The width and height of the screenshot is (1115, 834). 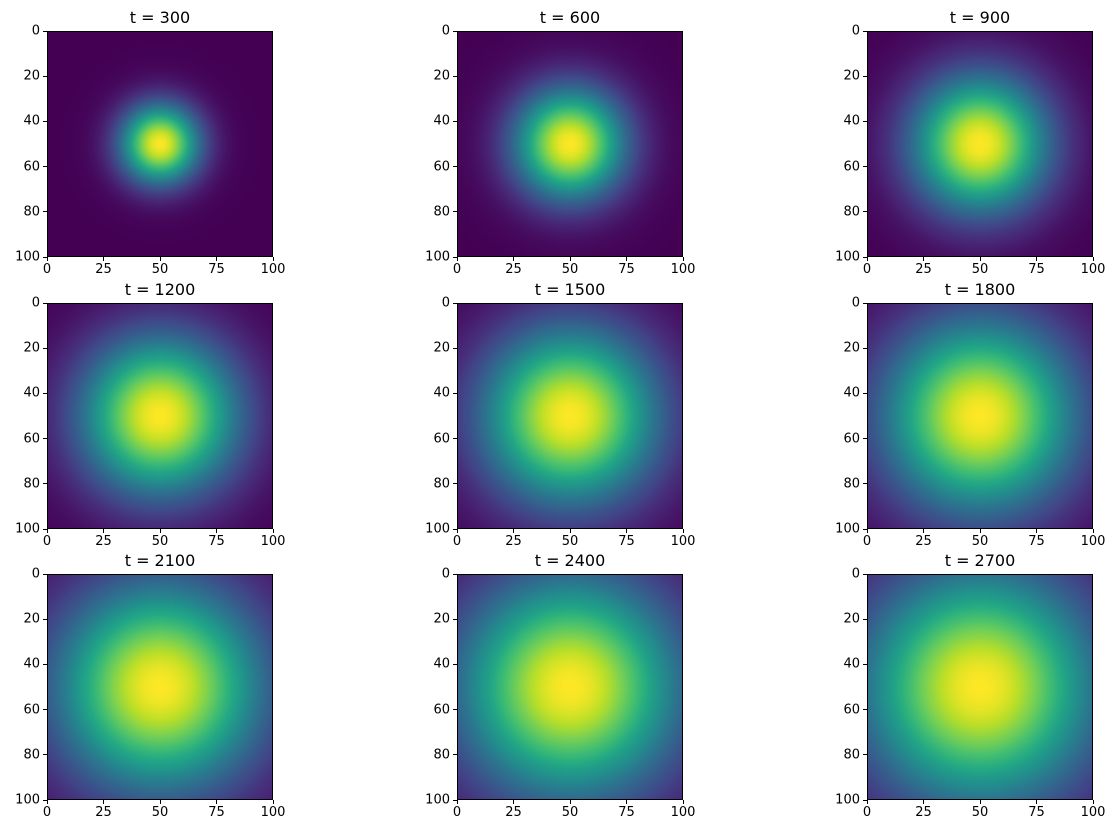 What do you see at coordinates (980, 289) in the screenshot?
I see `subplot-title: t = 1800` at bounding box center [980, 289].